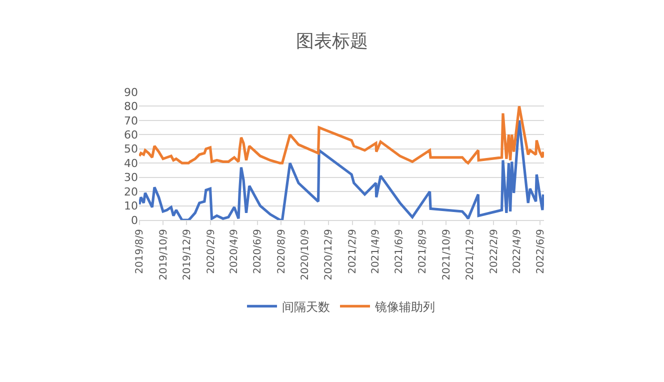 The image size is (664, 382). Describe the element at coordinates (258, 251) in the screenshot. I see `x-tick-label: 2020/6/9` at that location.